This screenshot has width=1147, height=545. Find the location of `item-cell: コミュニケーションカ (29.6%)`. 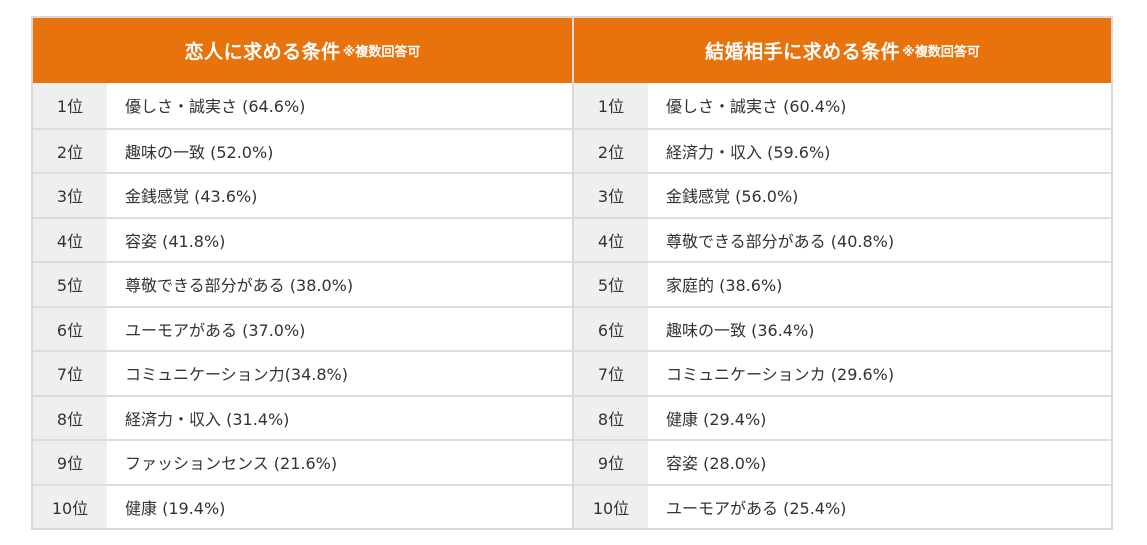

item-cell: コミュニケーションカ (29.6%) is located at coordinates (780, 375).